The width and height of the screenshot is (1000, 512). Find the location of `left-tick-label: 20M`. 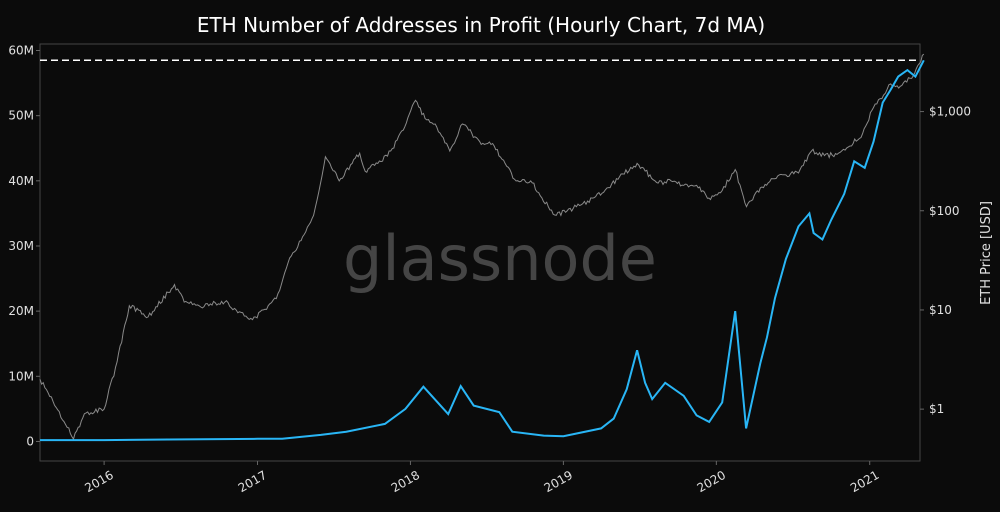

left-tick-label: 20M is located at coordinates (21, 311).